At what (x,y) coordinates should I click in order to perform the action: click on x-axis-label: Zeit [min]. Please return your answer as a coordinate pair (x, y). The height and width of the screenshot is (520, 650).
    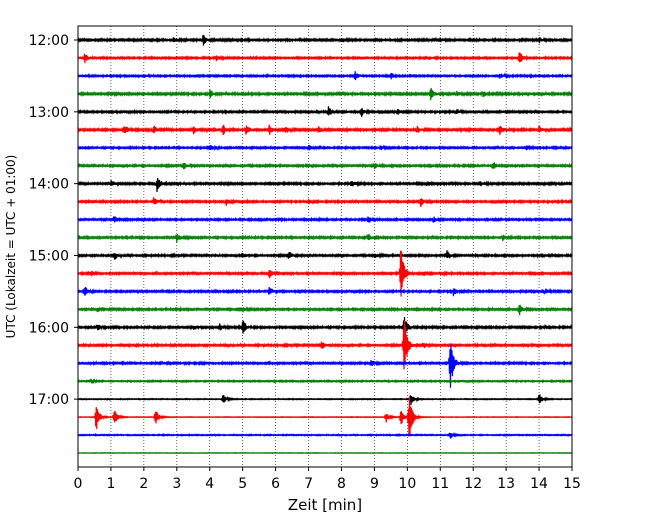
    Looking at the image, I should click on (325, 505).